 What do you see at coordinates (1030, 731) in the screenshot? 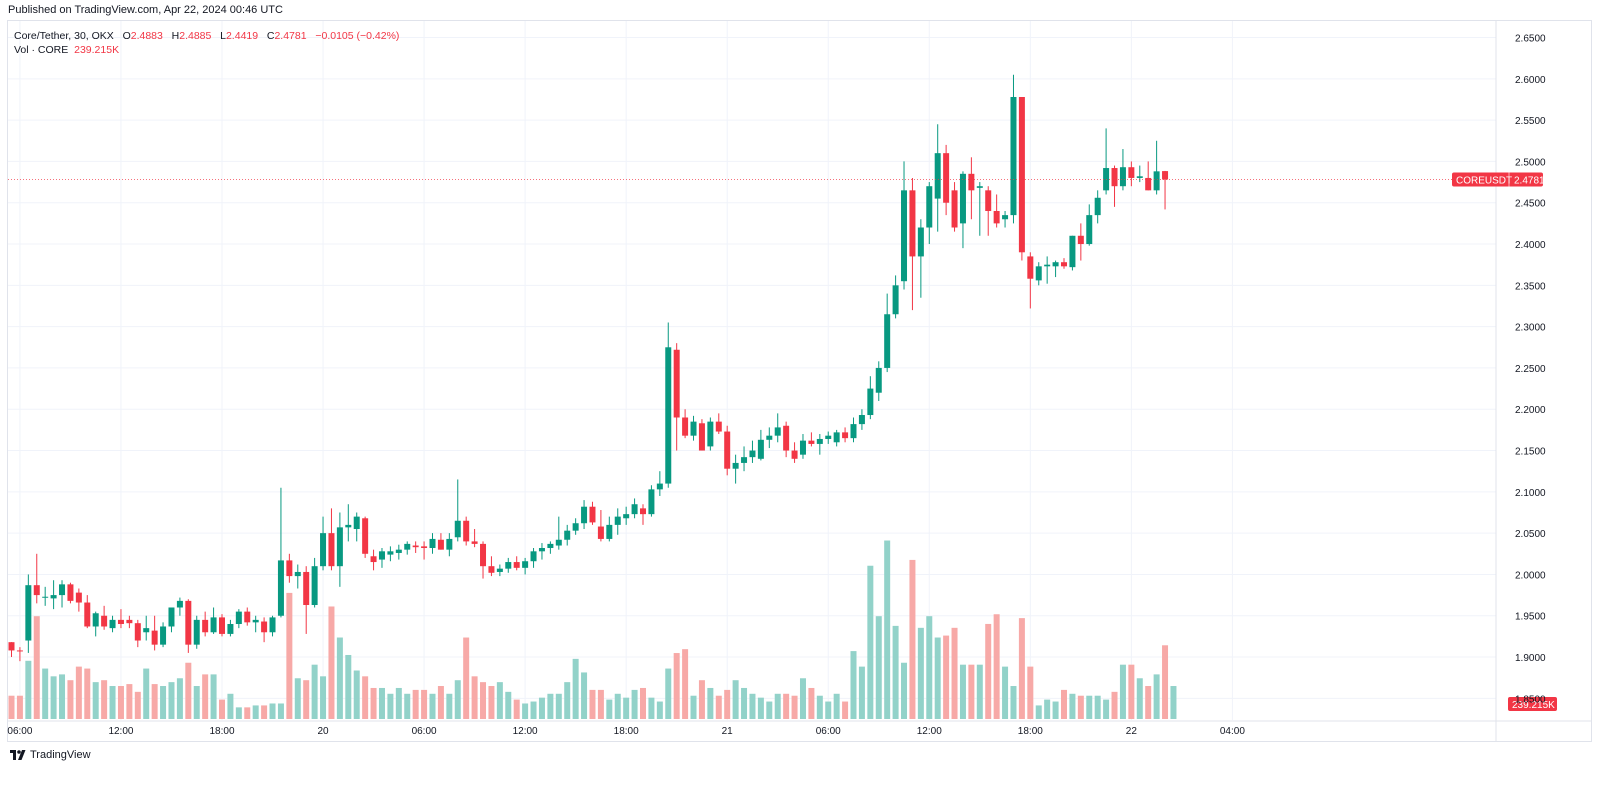
I see `time-tick-label: 18:00` at bounding box center [1030, 731].